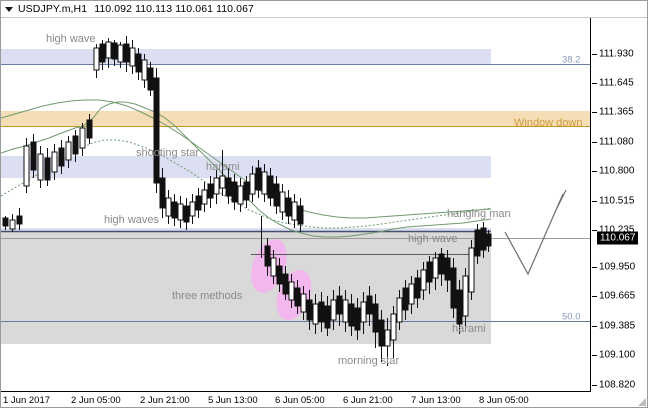 The image size is (648, 408). I want to click on fib-label-500: 50.0, so click(571, 317).